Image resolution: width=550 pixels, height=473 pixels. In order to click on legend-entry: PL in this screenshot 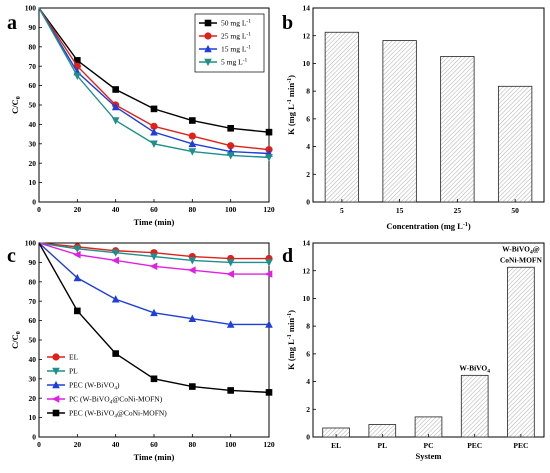, I will do `click(73, 371)`.